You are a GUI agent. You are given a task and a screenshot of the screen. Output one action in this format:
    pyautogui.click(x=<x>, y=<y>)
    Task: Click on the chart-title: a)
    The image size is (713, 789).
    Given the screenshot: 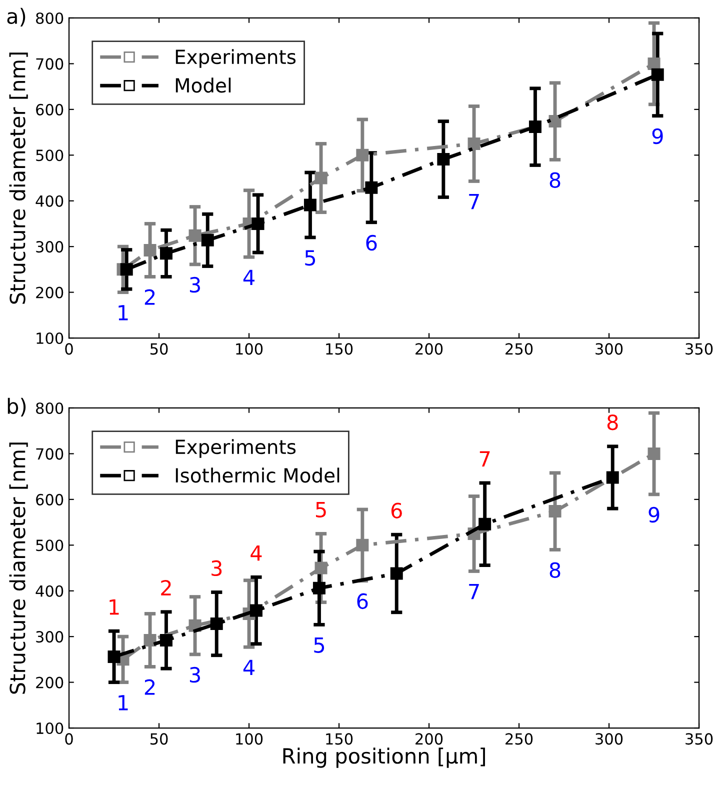 What is the action you would take?
    pyautogui.click(x=16, y=17)
    